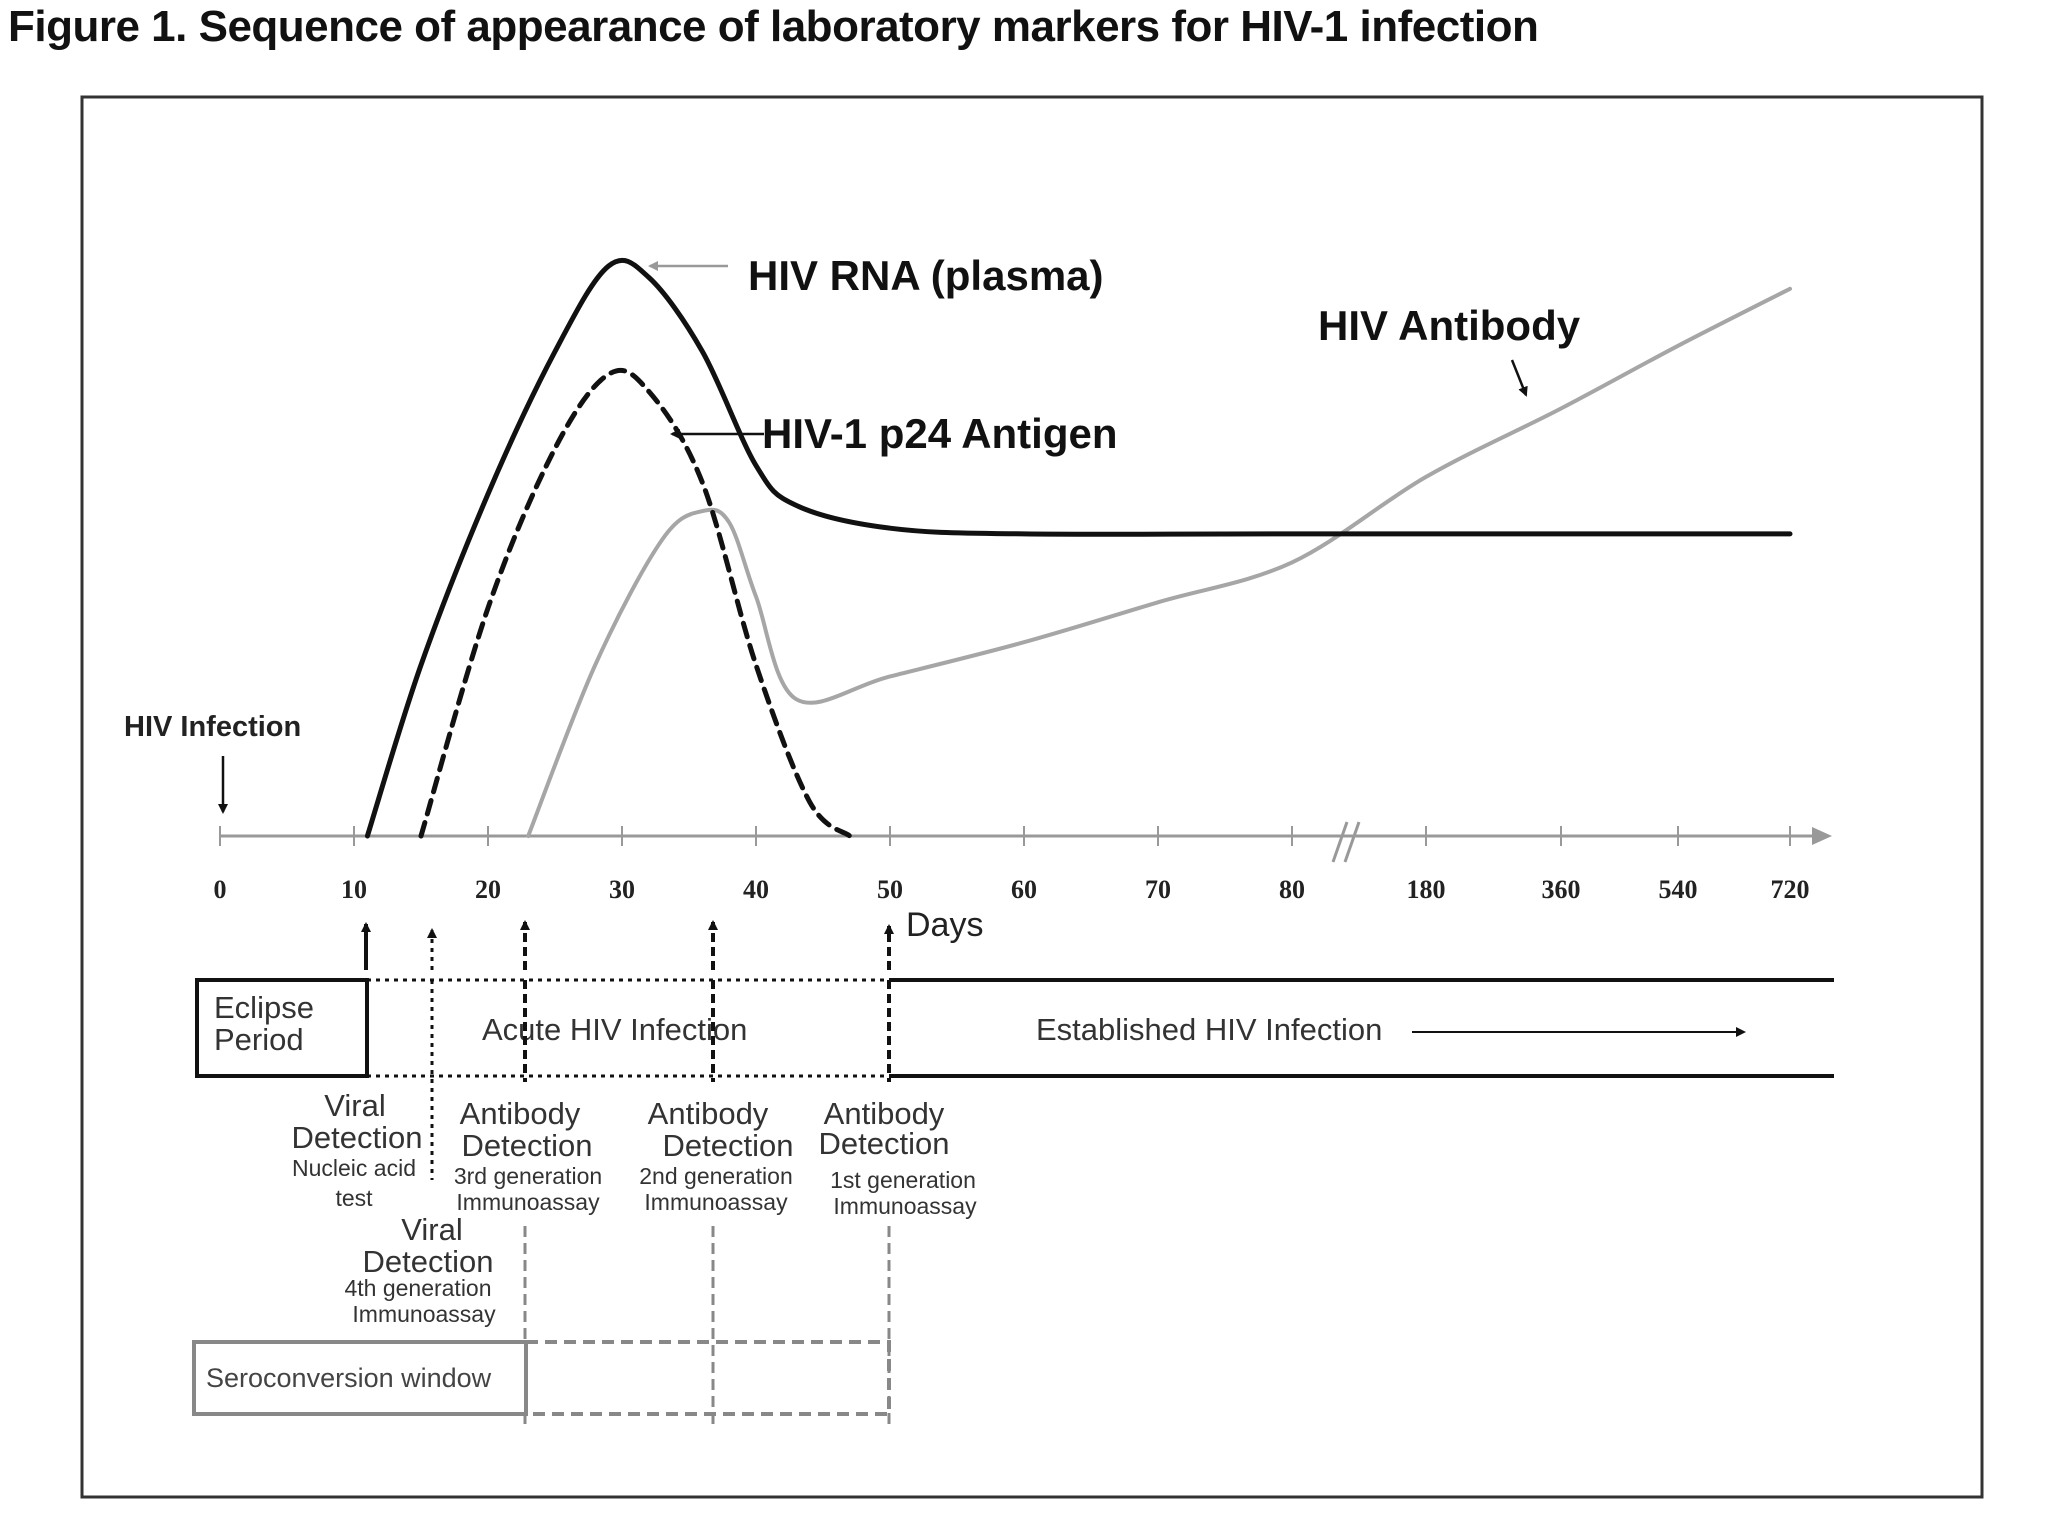  What do you see at coordinates (349, 1378) in the screenshot?
I see `seroconversion-label: Seroconversion window` at bounding box center [349, 1378].